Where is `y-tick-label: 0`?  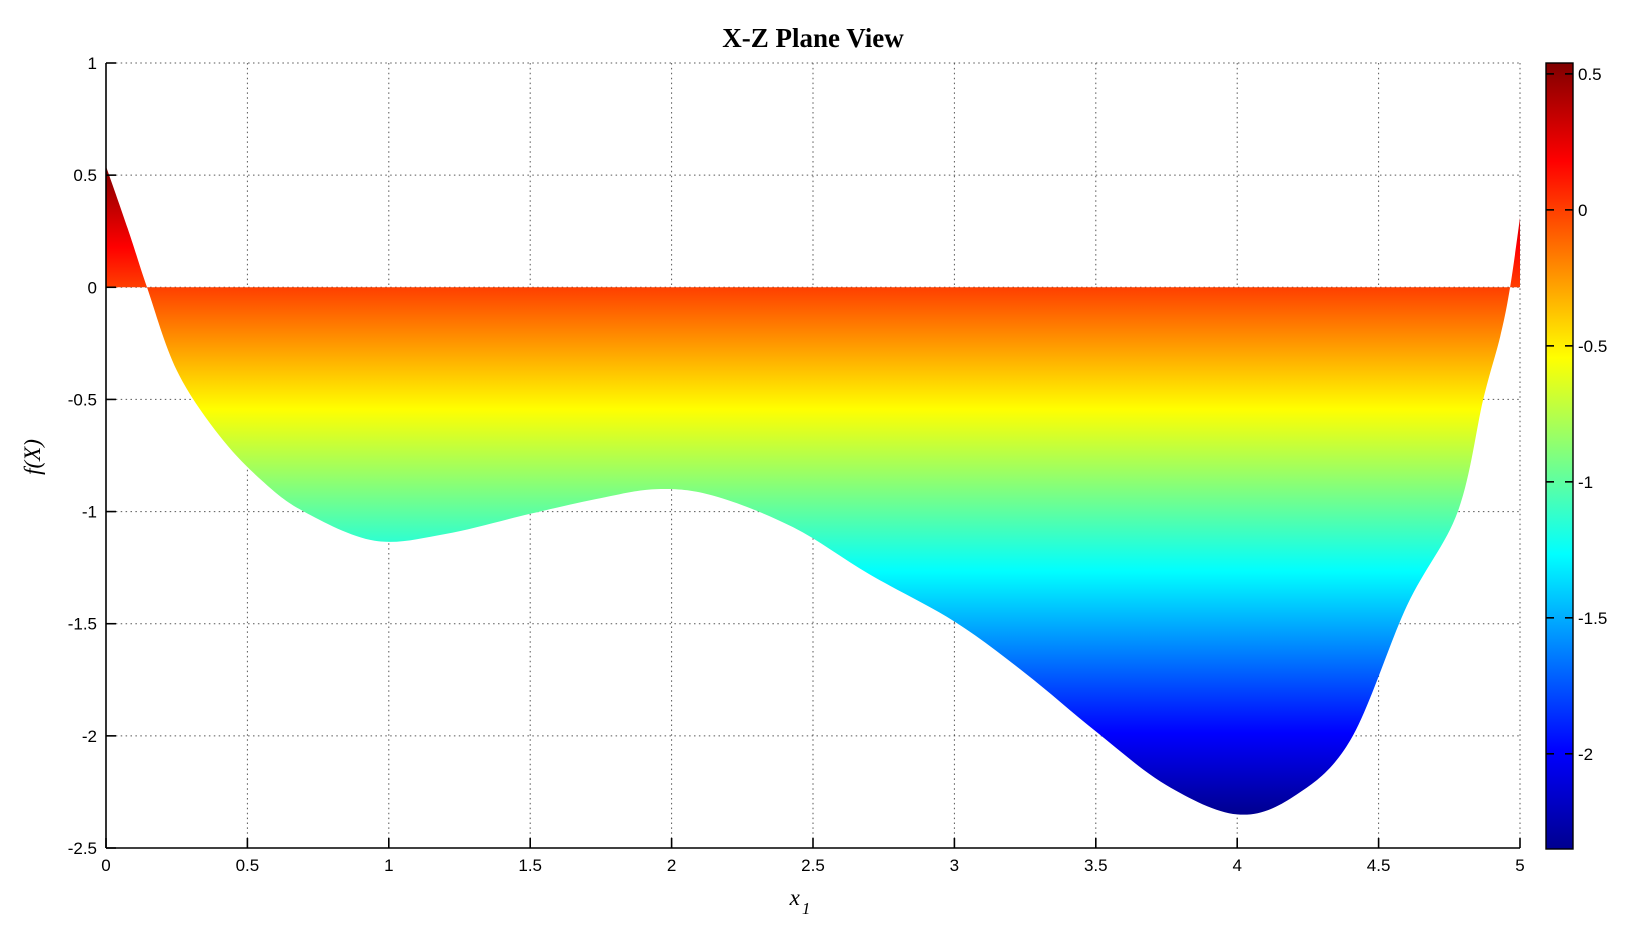 y-tick-label: 0 is located at coordinates (92, 287).